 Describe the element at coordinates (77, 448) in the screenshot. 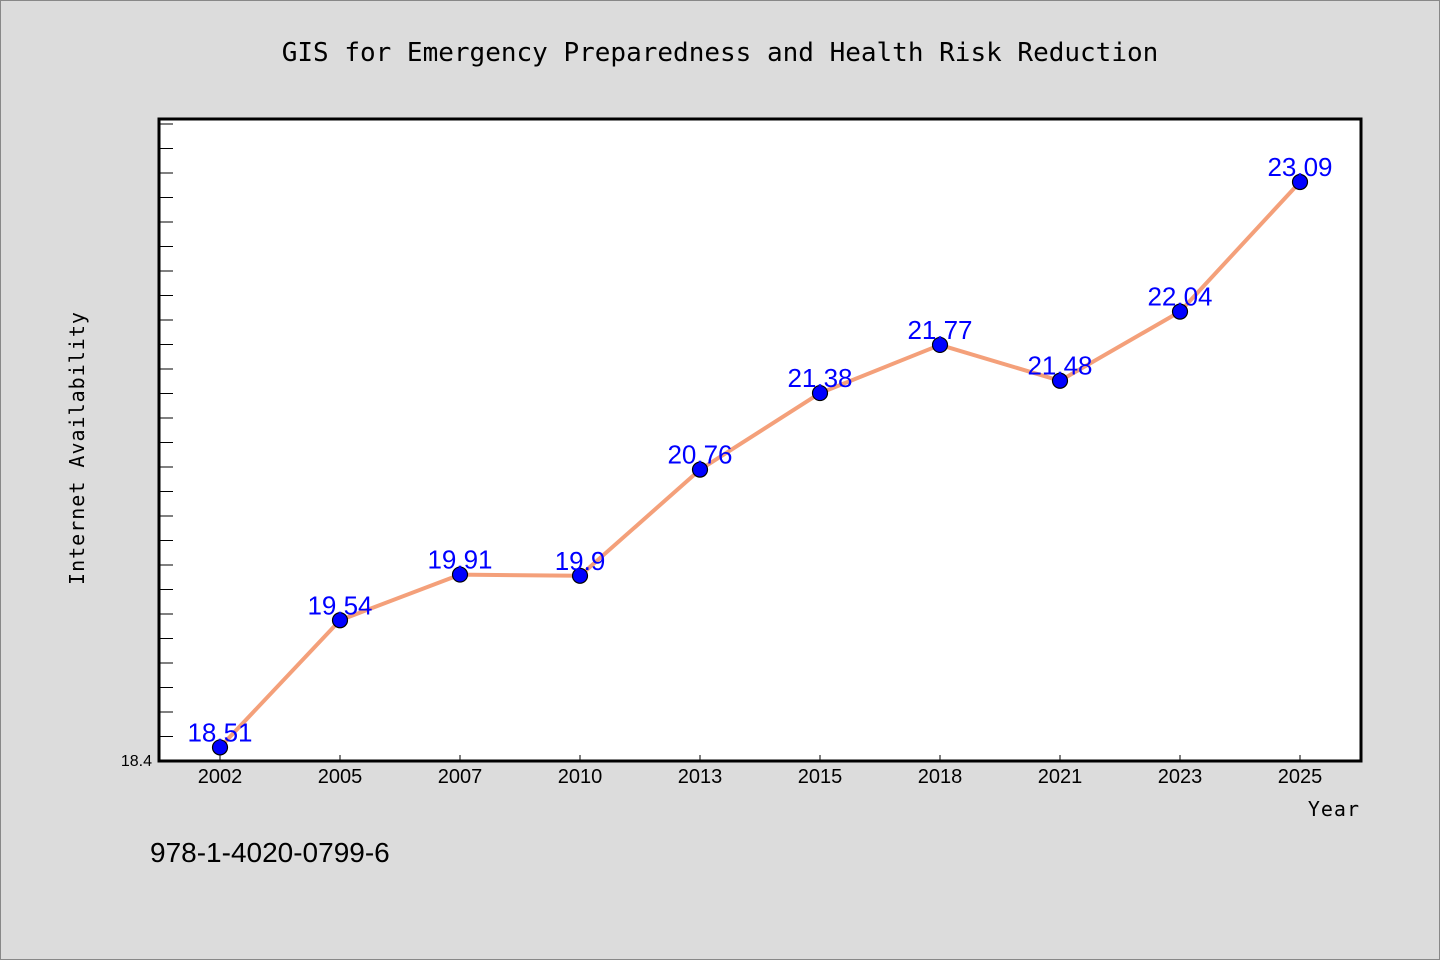

I see `y-axis-label: Internet Availability` at that location.